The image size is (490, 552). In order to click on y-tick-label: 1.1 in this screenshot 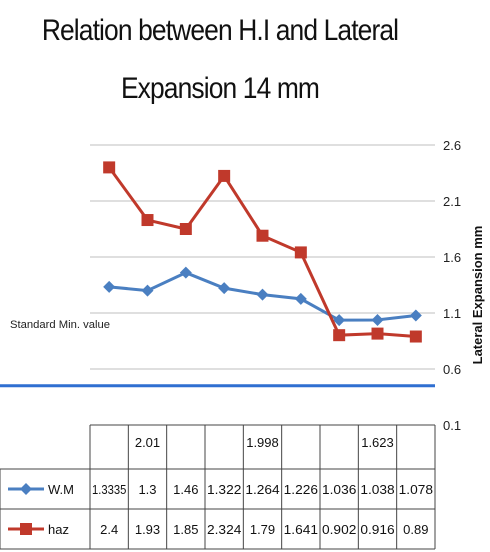, I will do `click(452, 313)`.